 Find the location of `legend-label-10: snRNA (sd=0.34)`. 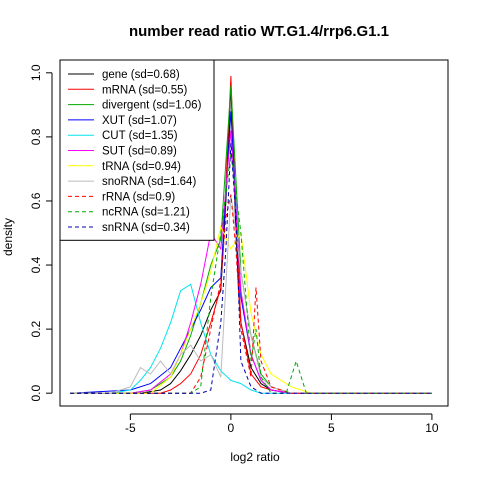

legend-label-10: snRNA (sd=0.34) is located at coordinates (146, 228).